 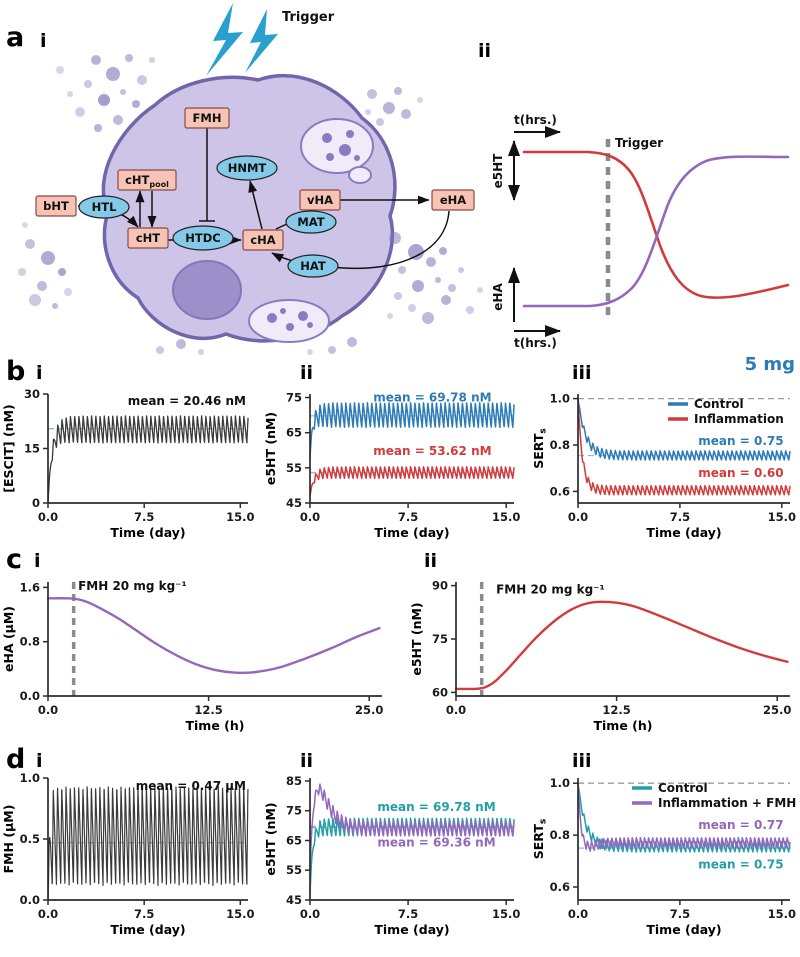 What do you see at coordinates (621, 645) in the screenshot?
I see `series-e5HT` at bounding box center [621, 645].